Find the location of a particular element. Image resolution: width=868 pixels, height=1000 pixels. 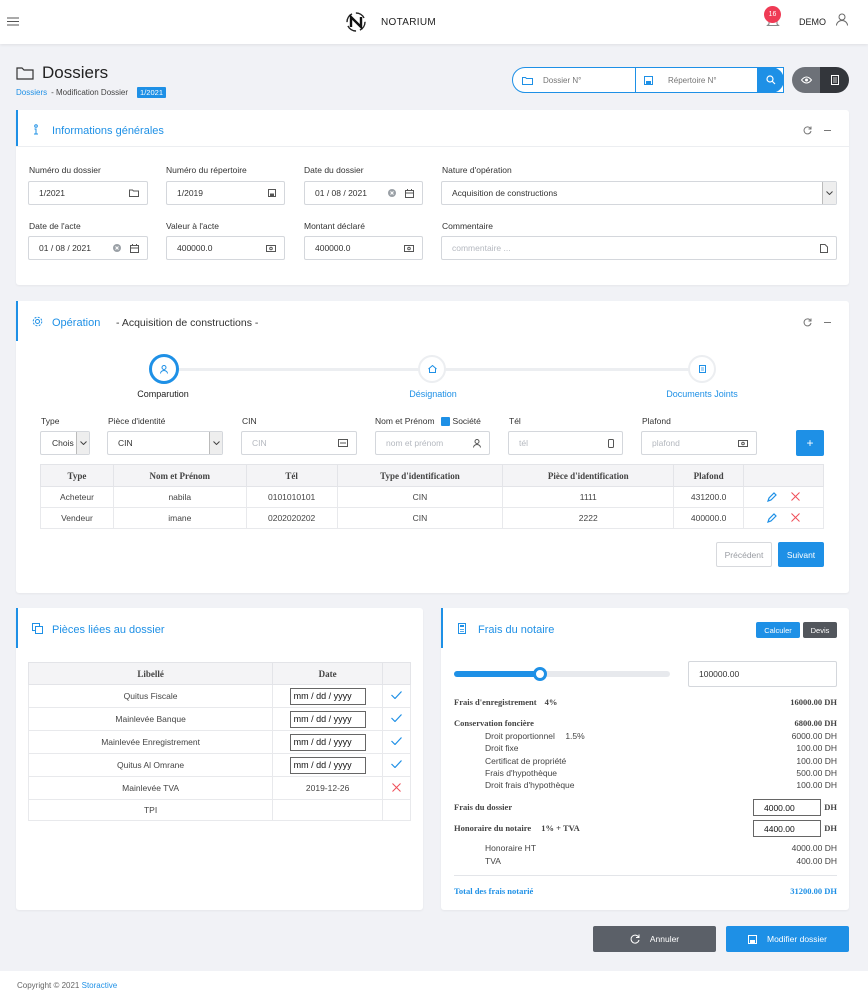

piece-select: CIN is located at coordinates (165, 443).